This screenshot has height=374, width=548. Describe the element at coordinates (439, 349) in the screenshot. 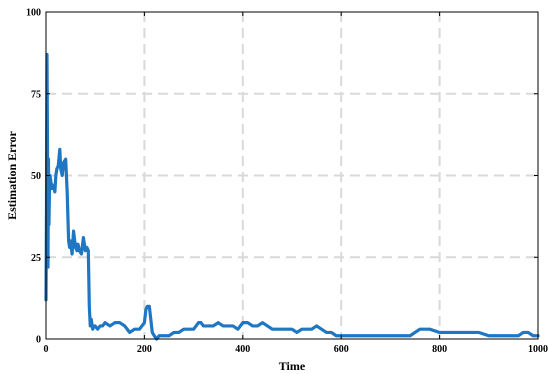

I see `x-tick-label: 800` at that location.